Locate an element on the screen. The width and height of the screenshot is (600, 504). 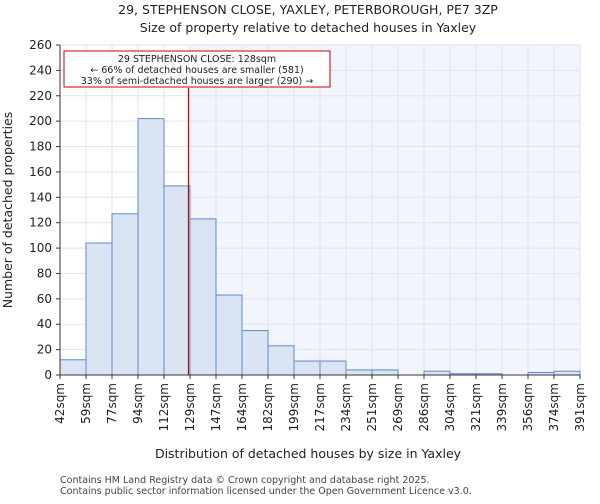
y-tick-label: 40 is located at coordinates (44, 324).